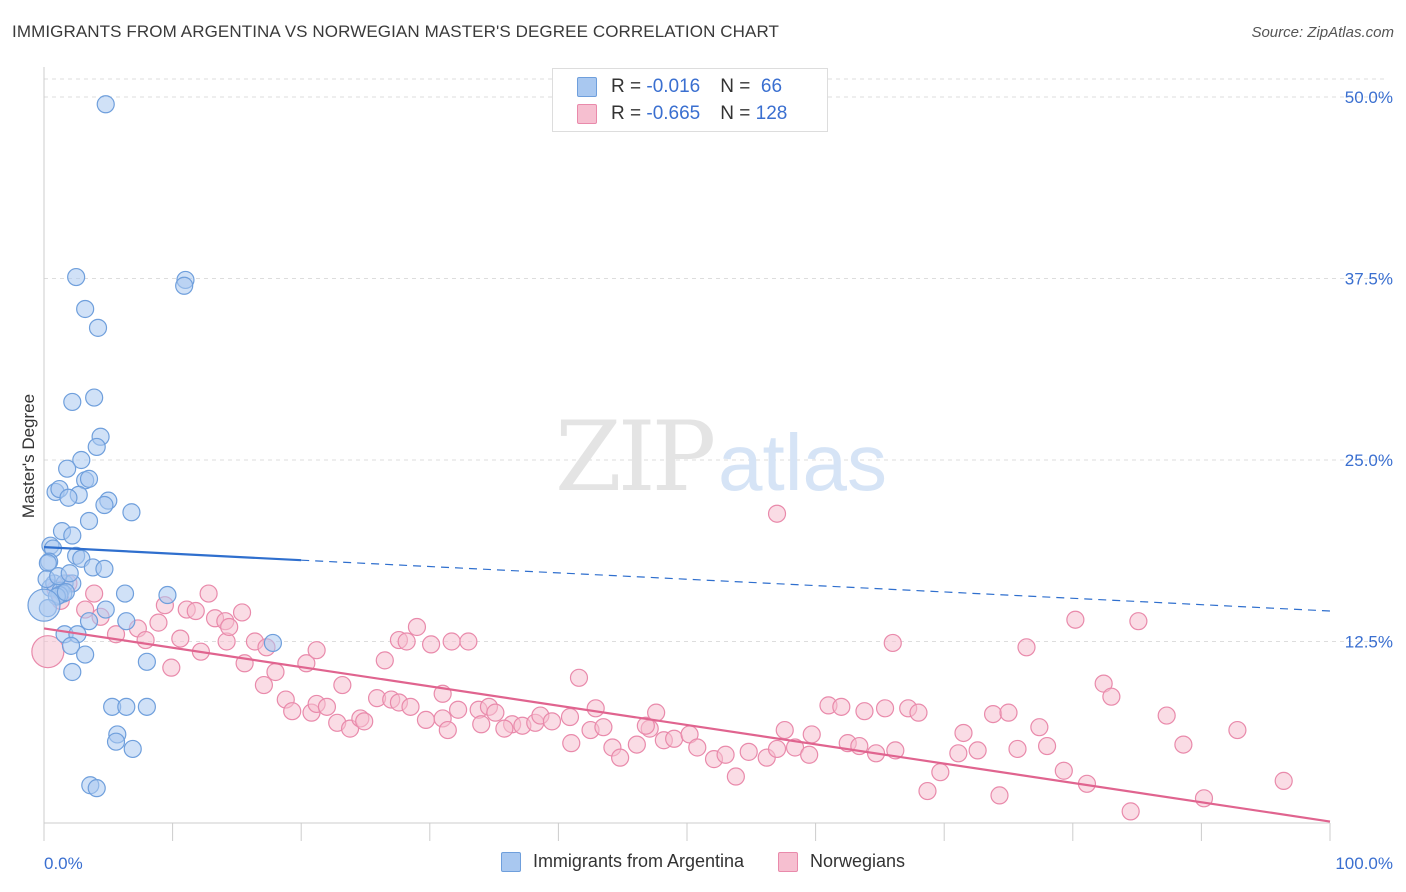  What do you see at coordinates (1322, 32) in the screenshot?
I see `source-label: Source: ZipAtlas.com` at bounding box center [1322, 32].